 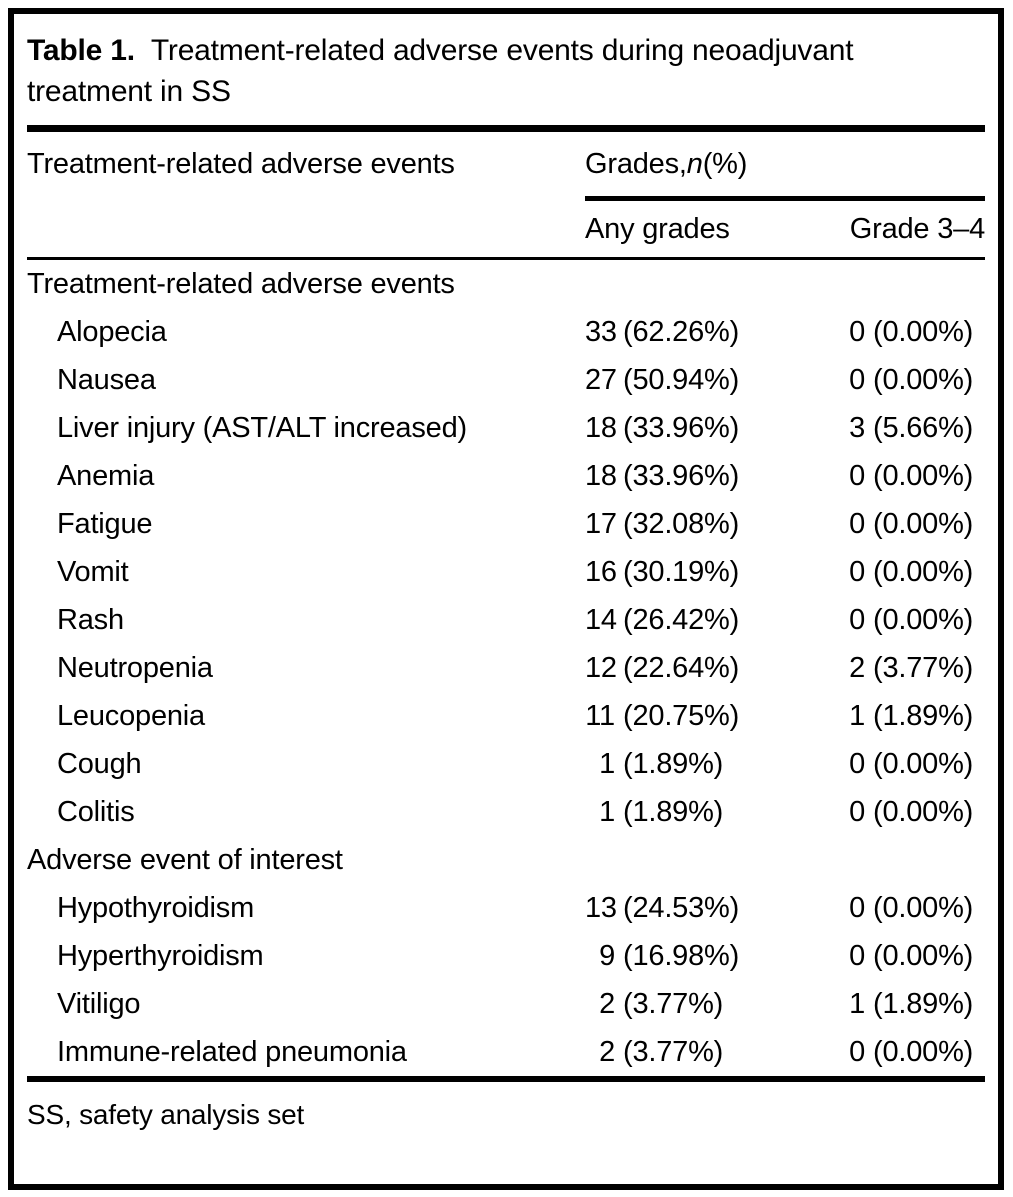 I want to click on row-label: Vitiligo, so click(x=99, y=1003).